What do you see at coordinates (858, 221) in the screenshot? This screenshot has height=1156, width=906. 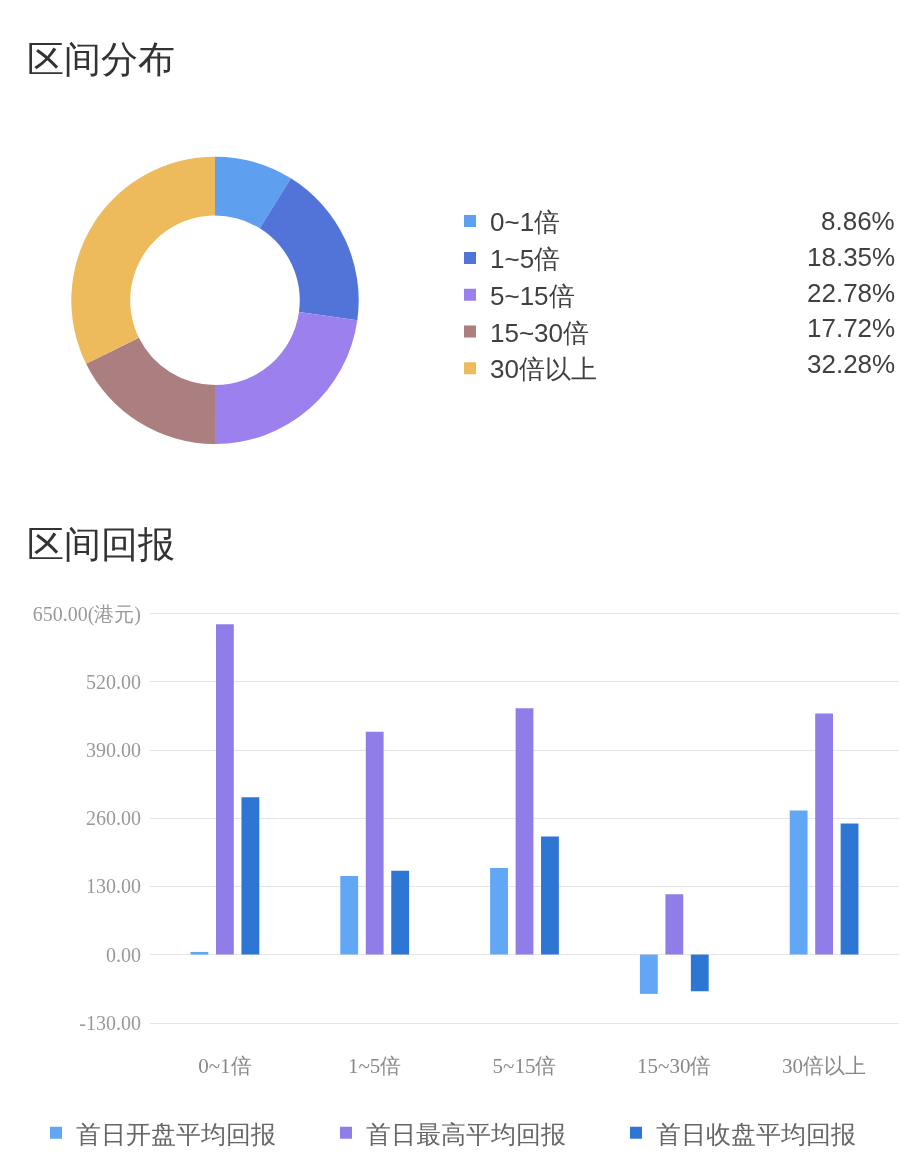 I see `data-label: 8.86%` at bounding box center [858, 221].